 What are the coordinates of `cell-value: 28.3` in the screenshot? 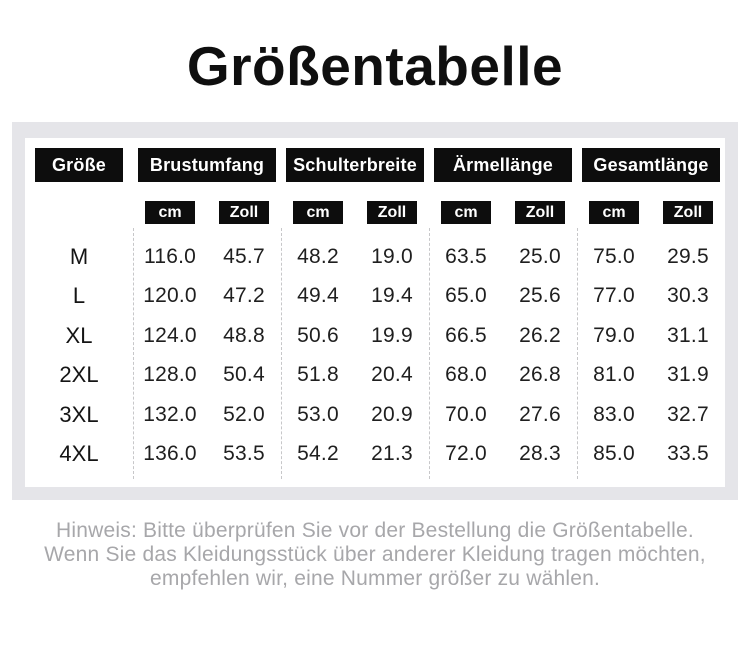 It's located at (540, 454).